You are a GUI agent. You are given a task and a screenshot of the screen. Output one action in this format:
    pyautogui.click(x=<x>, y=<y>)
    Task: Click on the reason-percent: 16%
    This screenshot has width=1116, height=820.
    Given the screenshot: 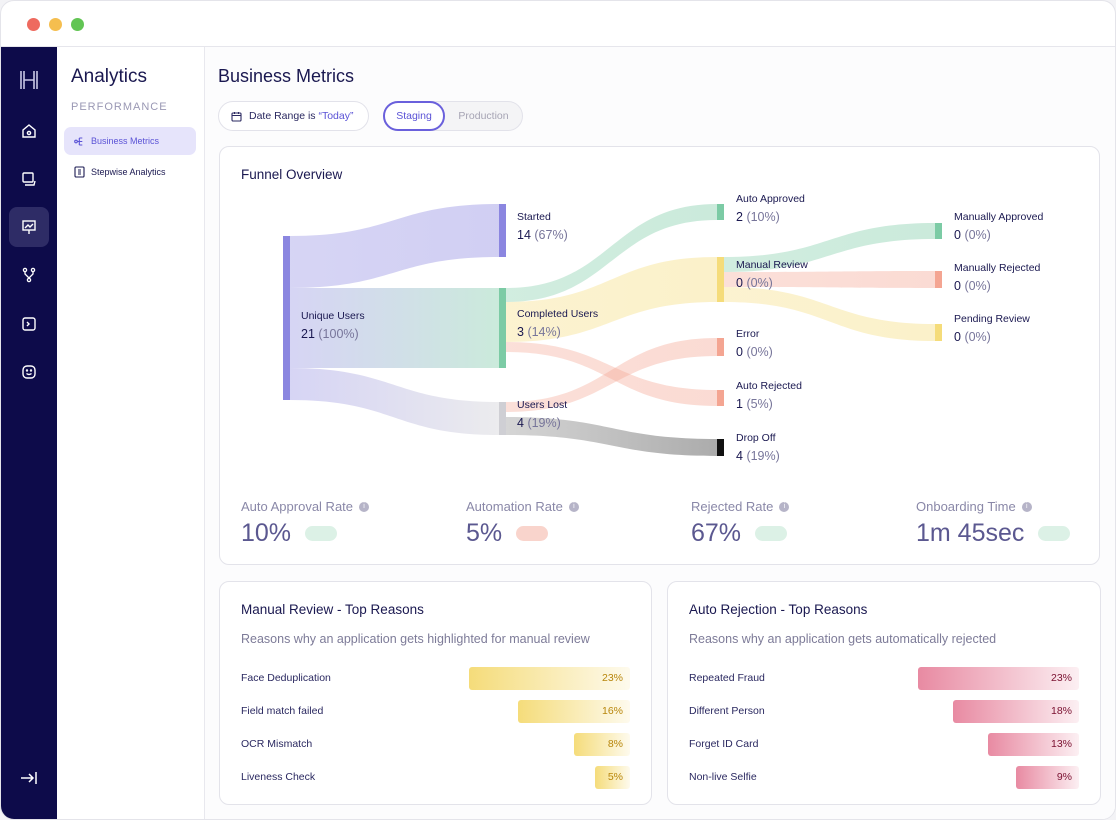 What is the action you would take?
    pyautogui.click(x=612, y=711)
    